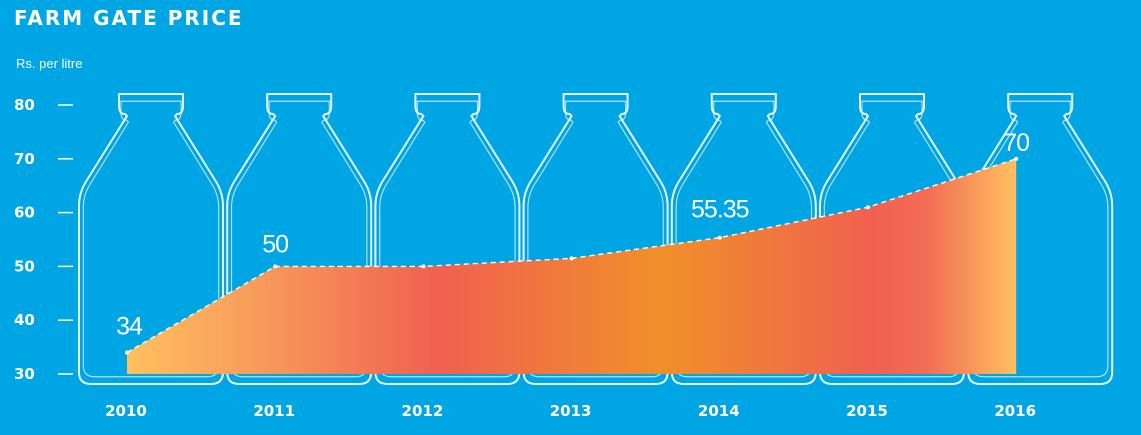 The image size is (1141, 435). What do you see at coordinates (126, 411) in the screenshot?
I see `x-tick-label: 2010` at bounding box center [126, 411].